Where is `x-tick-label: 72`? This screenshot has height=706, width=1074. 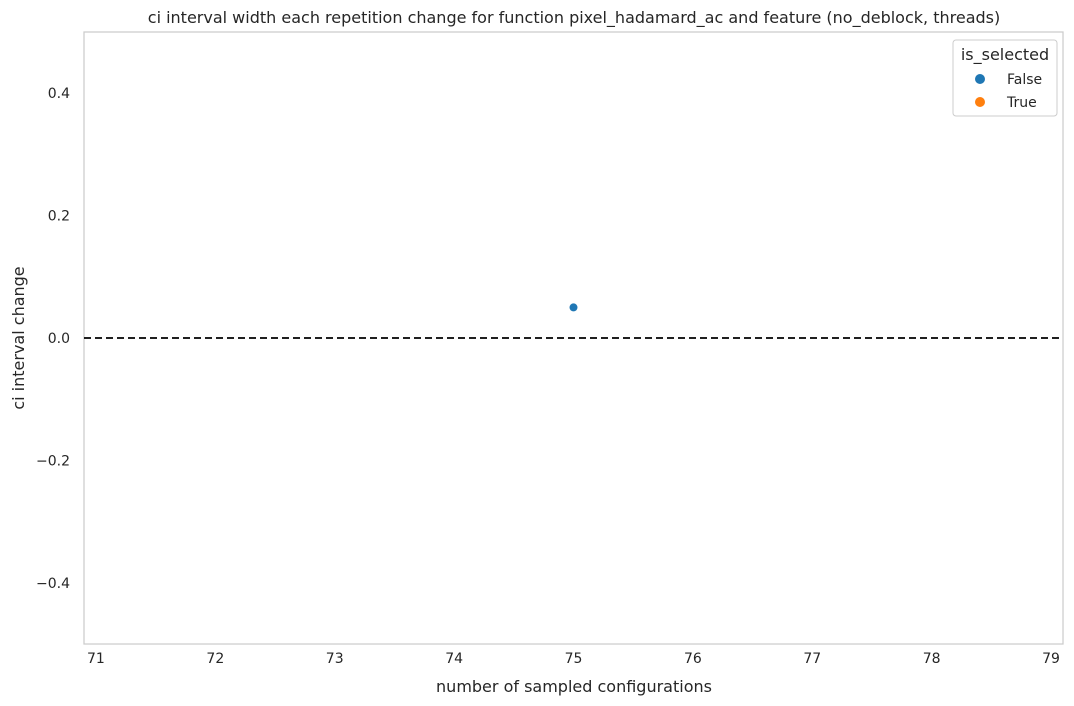
x-tick-label: 72 is located at coordinates (215, 659).